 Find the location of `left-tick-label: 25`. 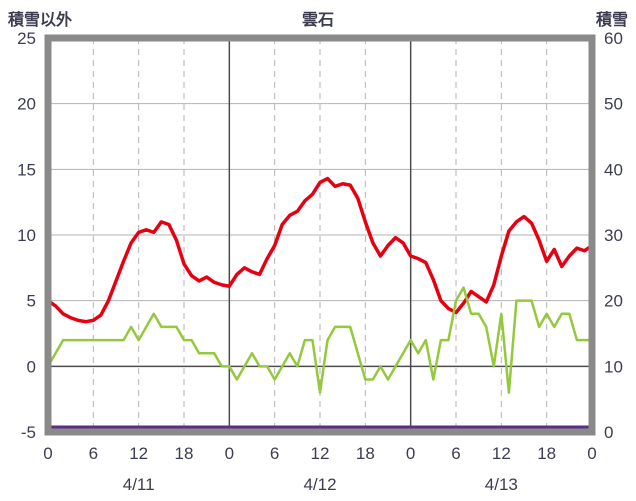

left-tick-label: 25 is located at coordinates (26, 38).